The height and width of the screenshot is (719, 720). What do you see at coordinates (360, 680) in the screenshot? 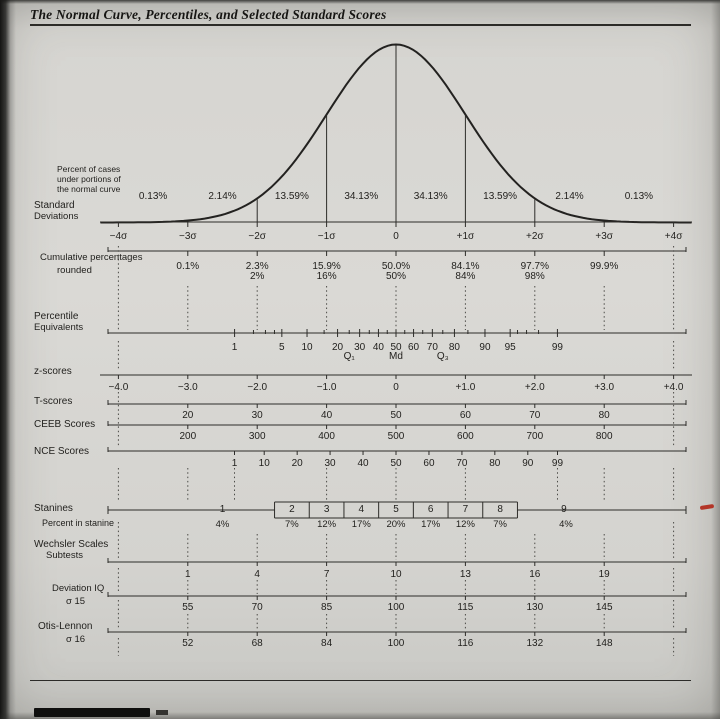
I see `footer-rule` at bounding box center [360, 680].